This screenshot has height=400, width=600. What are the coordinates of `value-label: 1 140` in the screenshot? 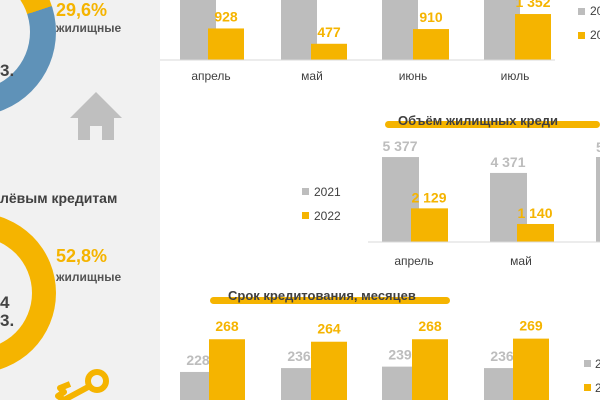 It's located at (534, 213).